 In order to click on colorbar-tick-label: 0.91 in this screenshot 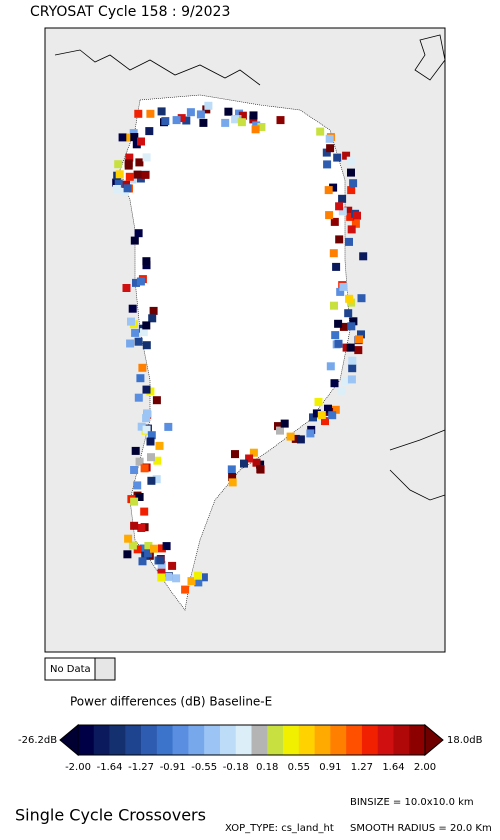, I will do `click(330, 767)`.